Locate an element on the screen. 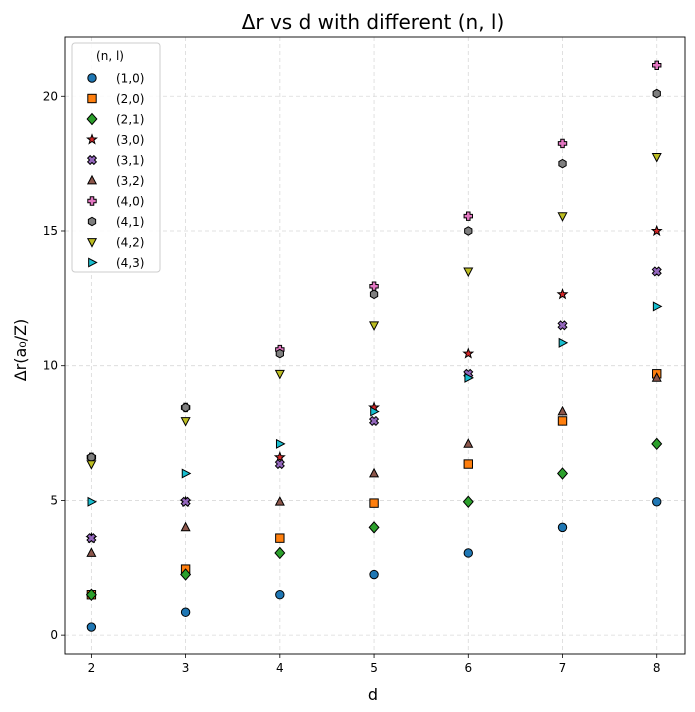  legend-label: (3,1) is located at coordinates (130, 161).